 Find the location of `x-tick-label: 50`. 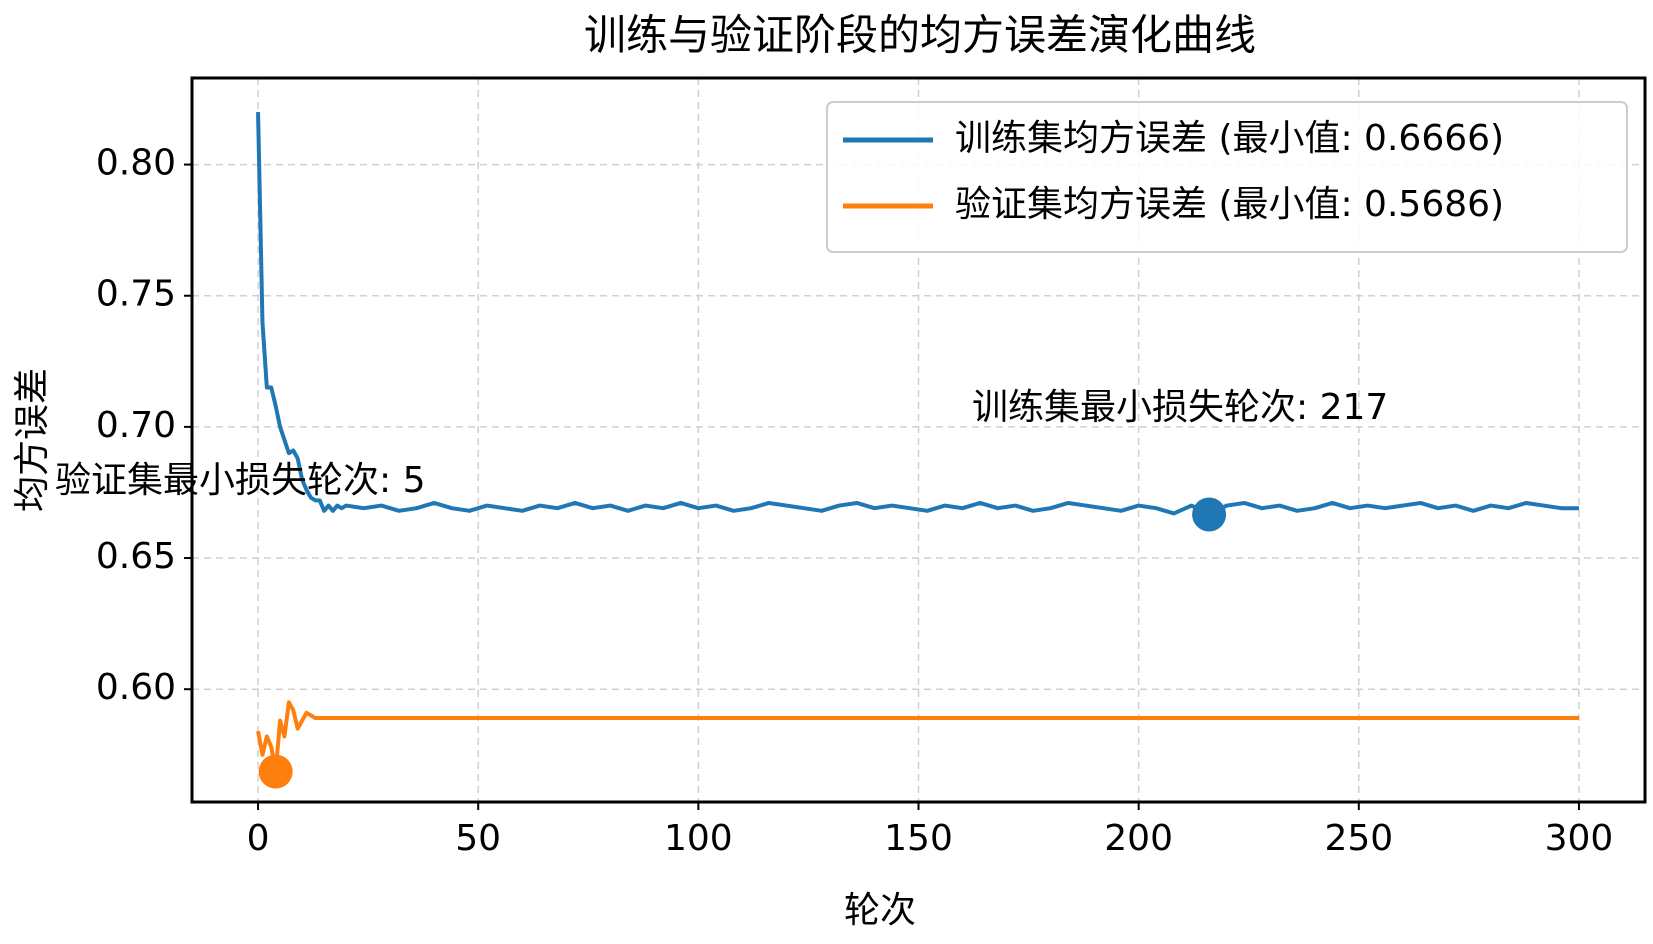

x-tick-label: 50 is located at coordinates (478, 838).